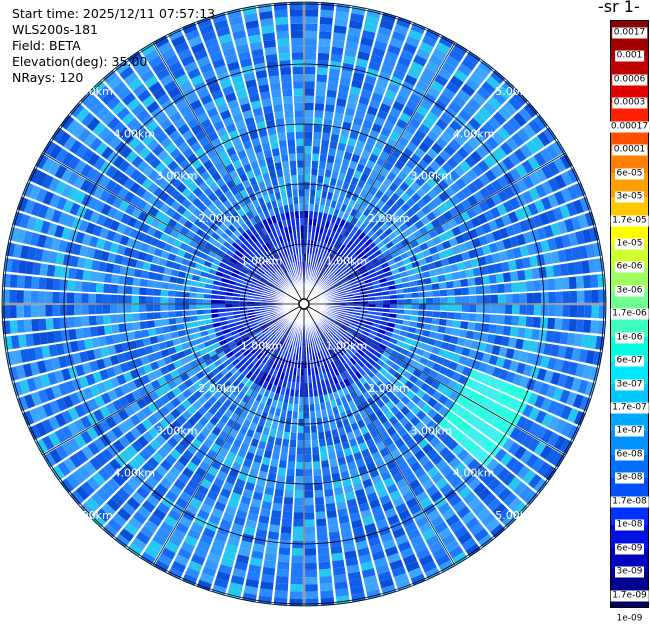 Image resolution: width=650 pixels, height=625 pixels. What do you see at coordinates (629, 127) in the screenshot?
I see `colorbar-tick-label: 0.00017` at bounding box center [629, 127].